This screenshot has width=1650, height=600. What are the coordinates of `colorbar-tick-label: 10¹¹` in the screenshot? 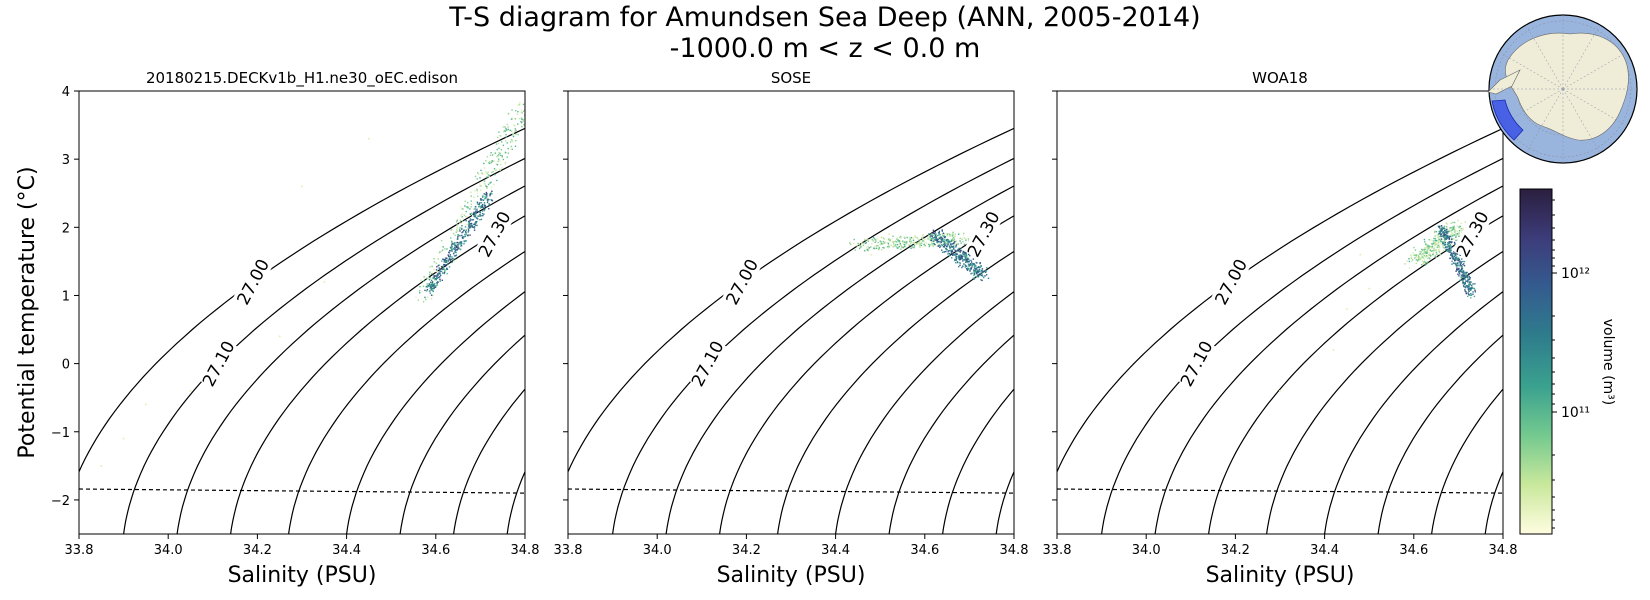 It's located at (1575, 413).